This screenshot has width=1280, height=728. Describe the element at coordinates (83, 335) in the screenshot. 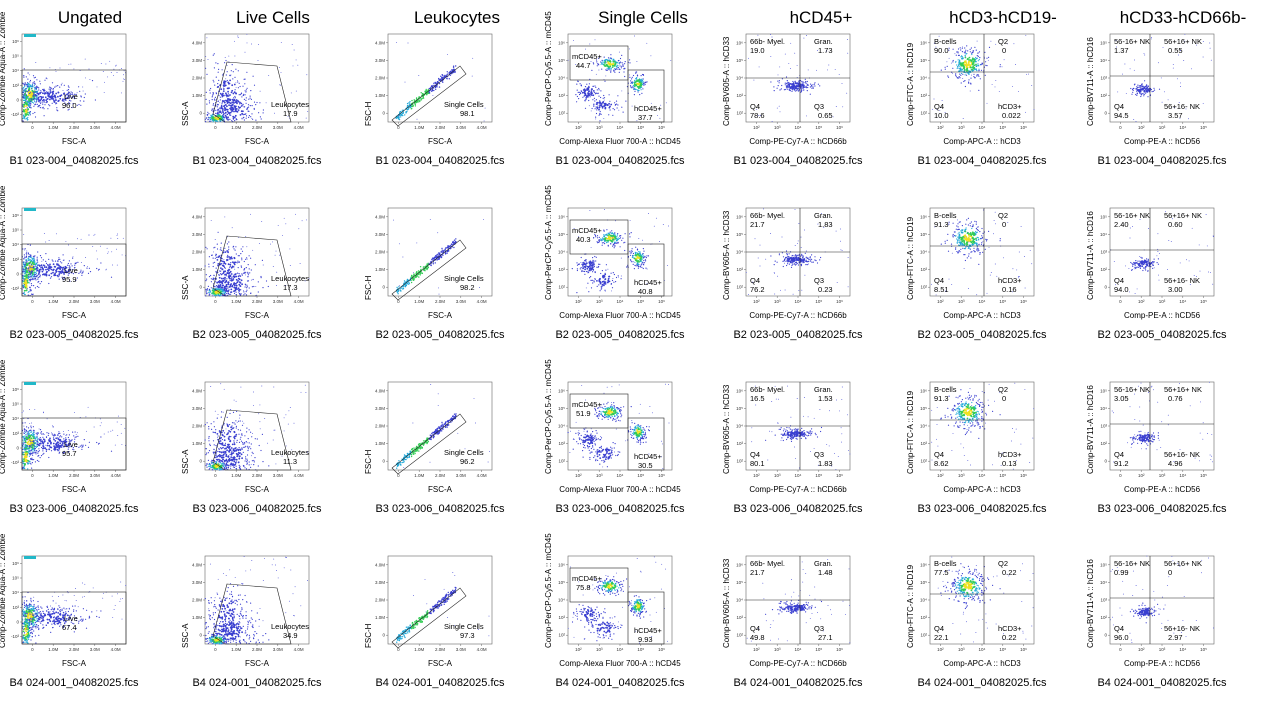

I see `file-name-label: B2 023-005_04082025.fcs` at that location.